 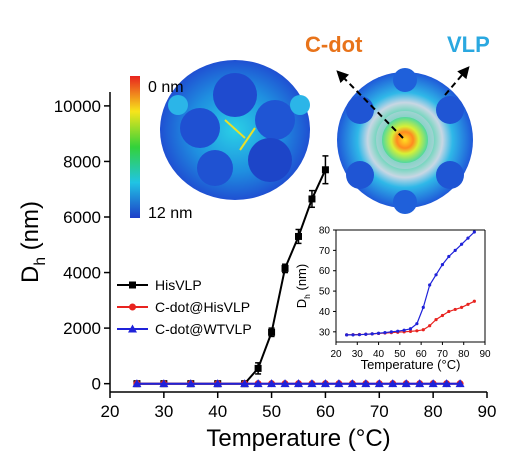 I want to click on y-tick-label: 0, so click(x=96, y=384).